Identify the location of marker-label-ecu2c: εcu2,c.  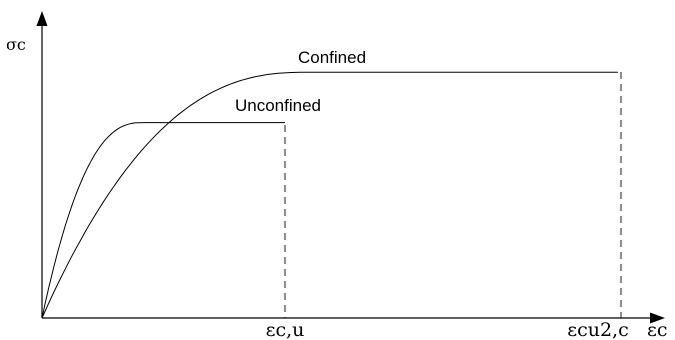
(598, 329).